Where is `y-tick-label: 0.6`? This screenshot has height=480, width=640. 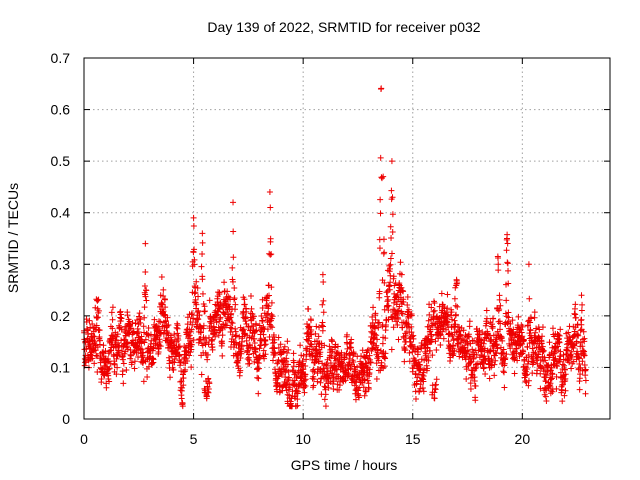
y-tick-label: 0.6 is located at coordinates (61, 110).